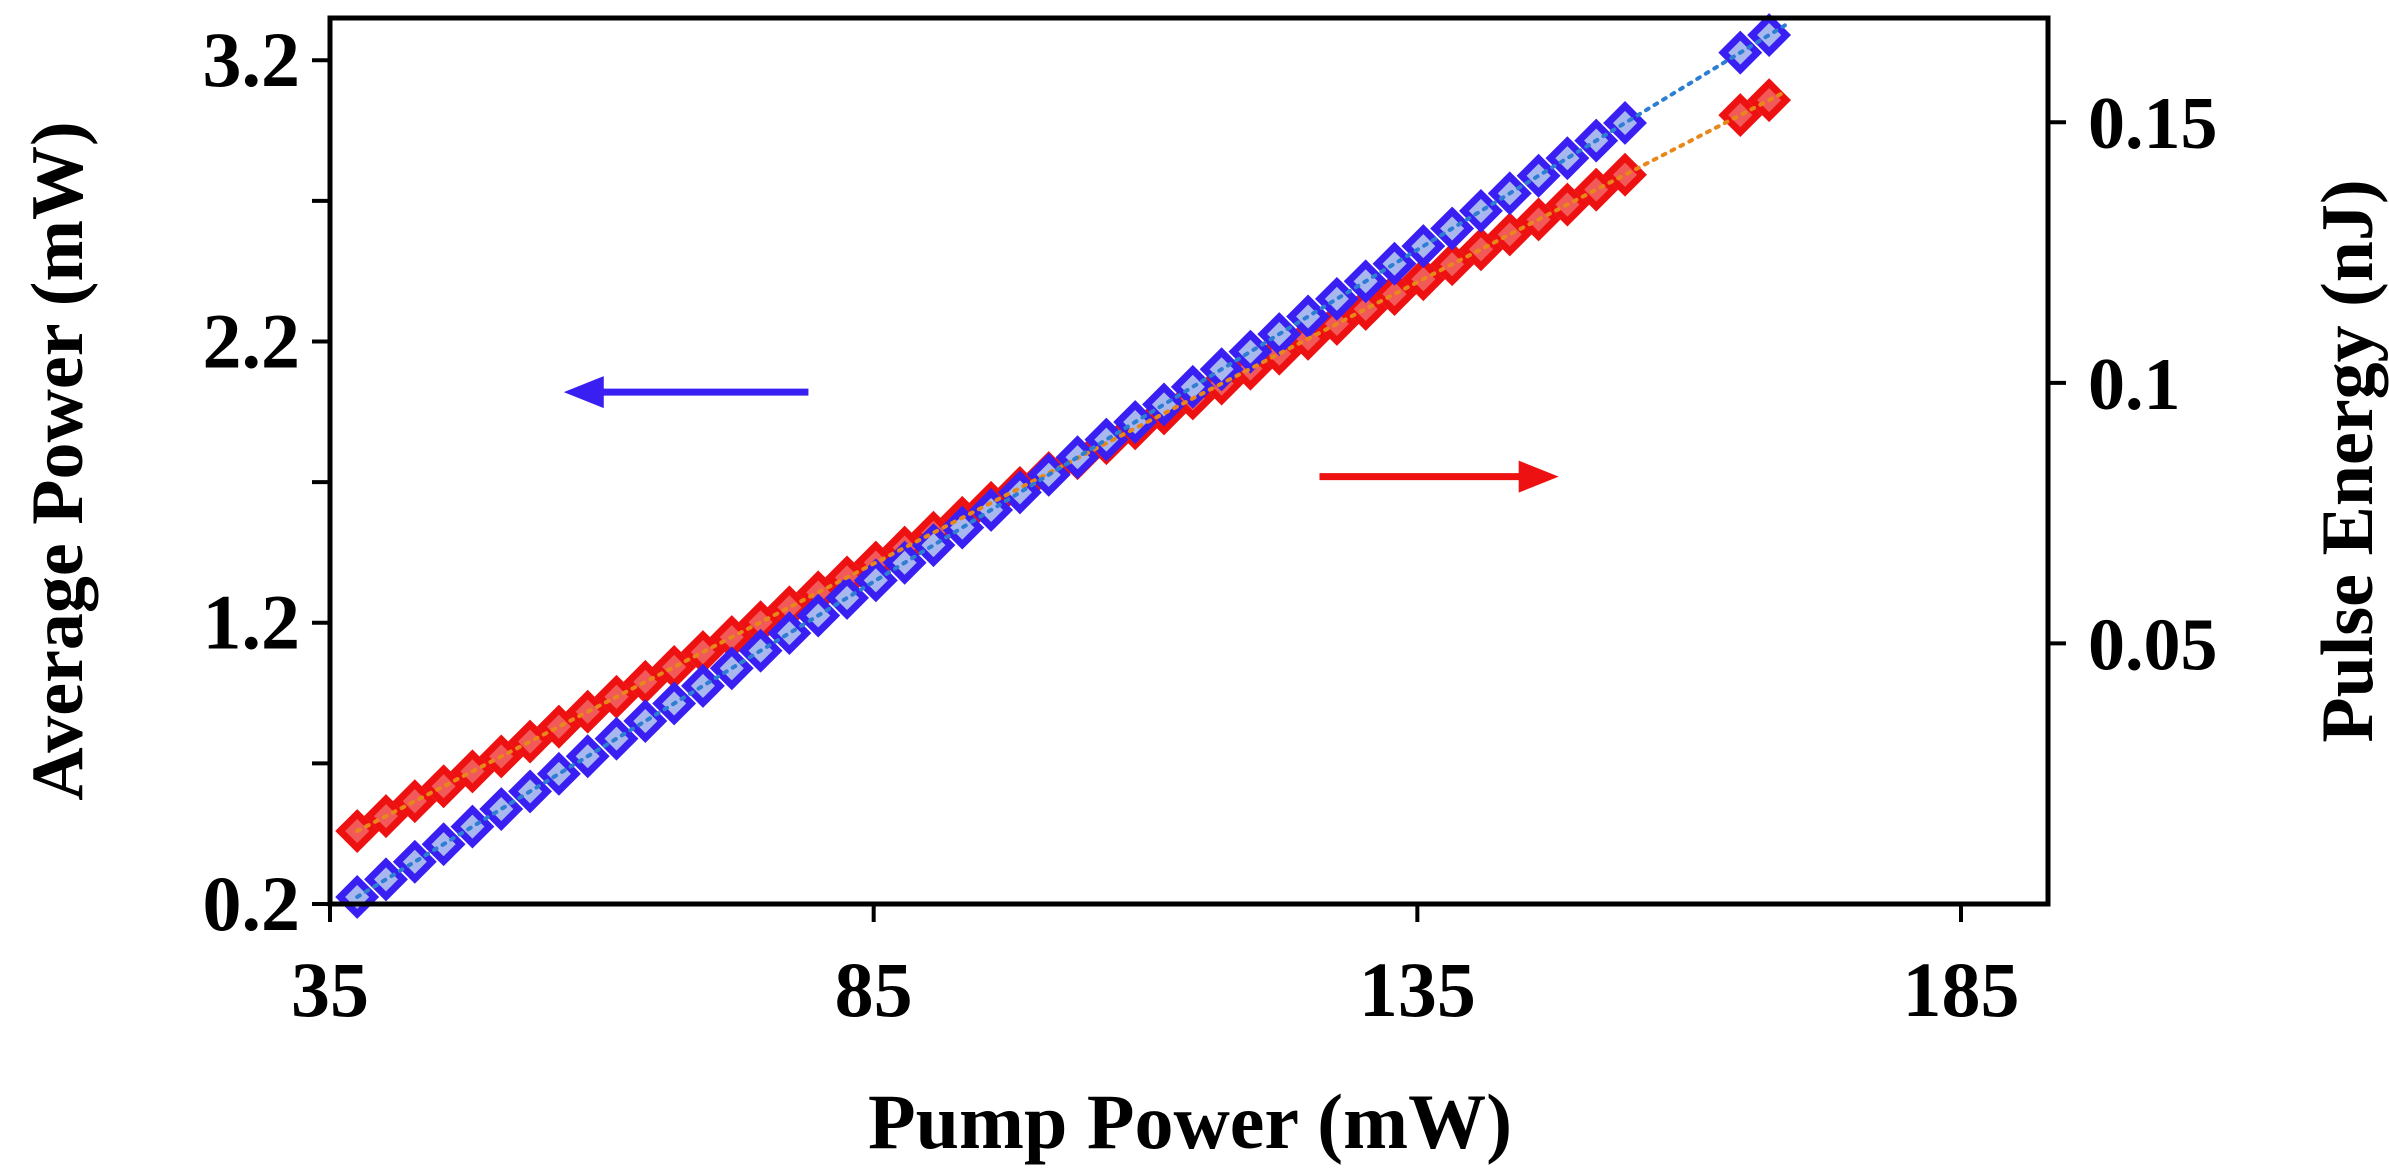 The height and width of the screenshot is (1176, 2389). Describe the element at coordinates (686, 392) in the screenshot. I see `left-axis-arrow` at that location.